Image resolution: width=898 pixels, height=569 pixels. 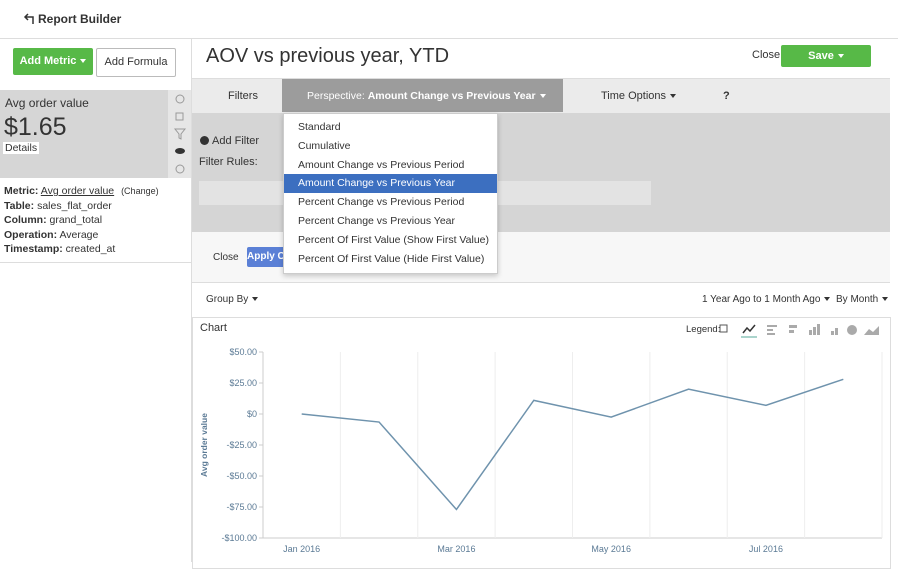 I want to click on info-row: Operation: Average, so click(x=96, y=235).